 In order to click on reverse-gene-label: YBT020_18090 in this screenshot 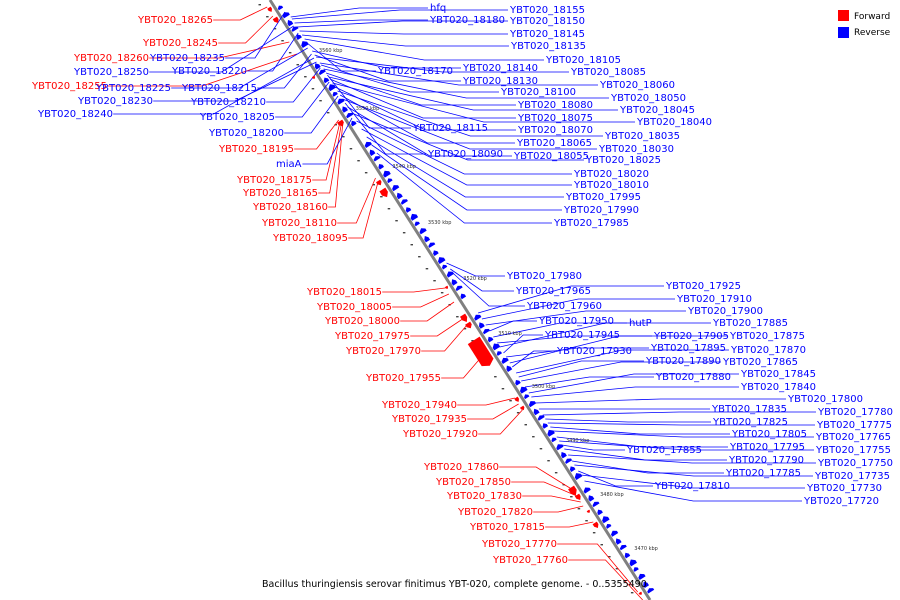, I will do `click(465, 154)`.